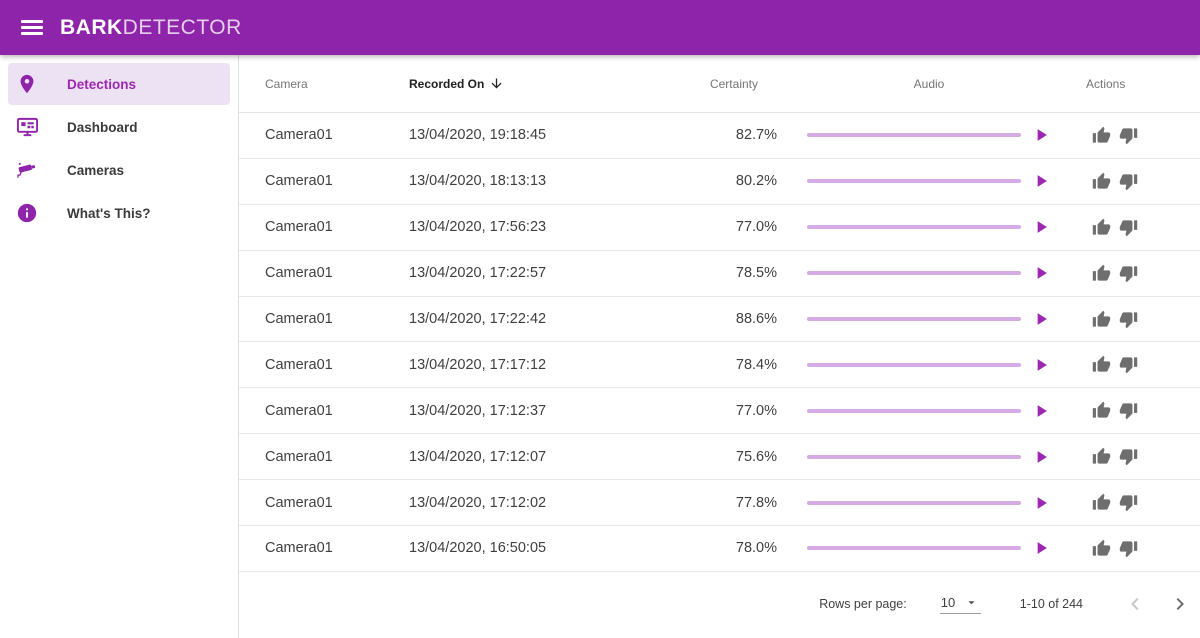  I want to click on header-certainty: Certainty, so click(733, 83).